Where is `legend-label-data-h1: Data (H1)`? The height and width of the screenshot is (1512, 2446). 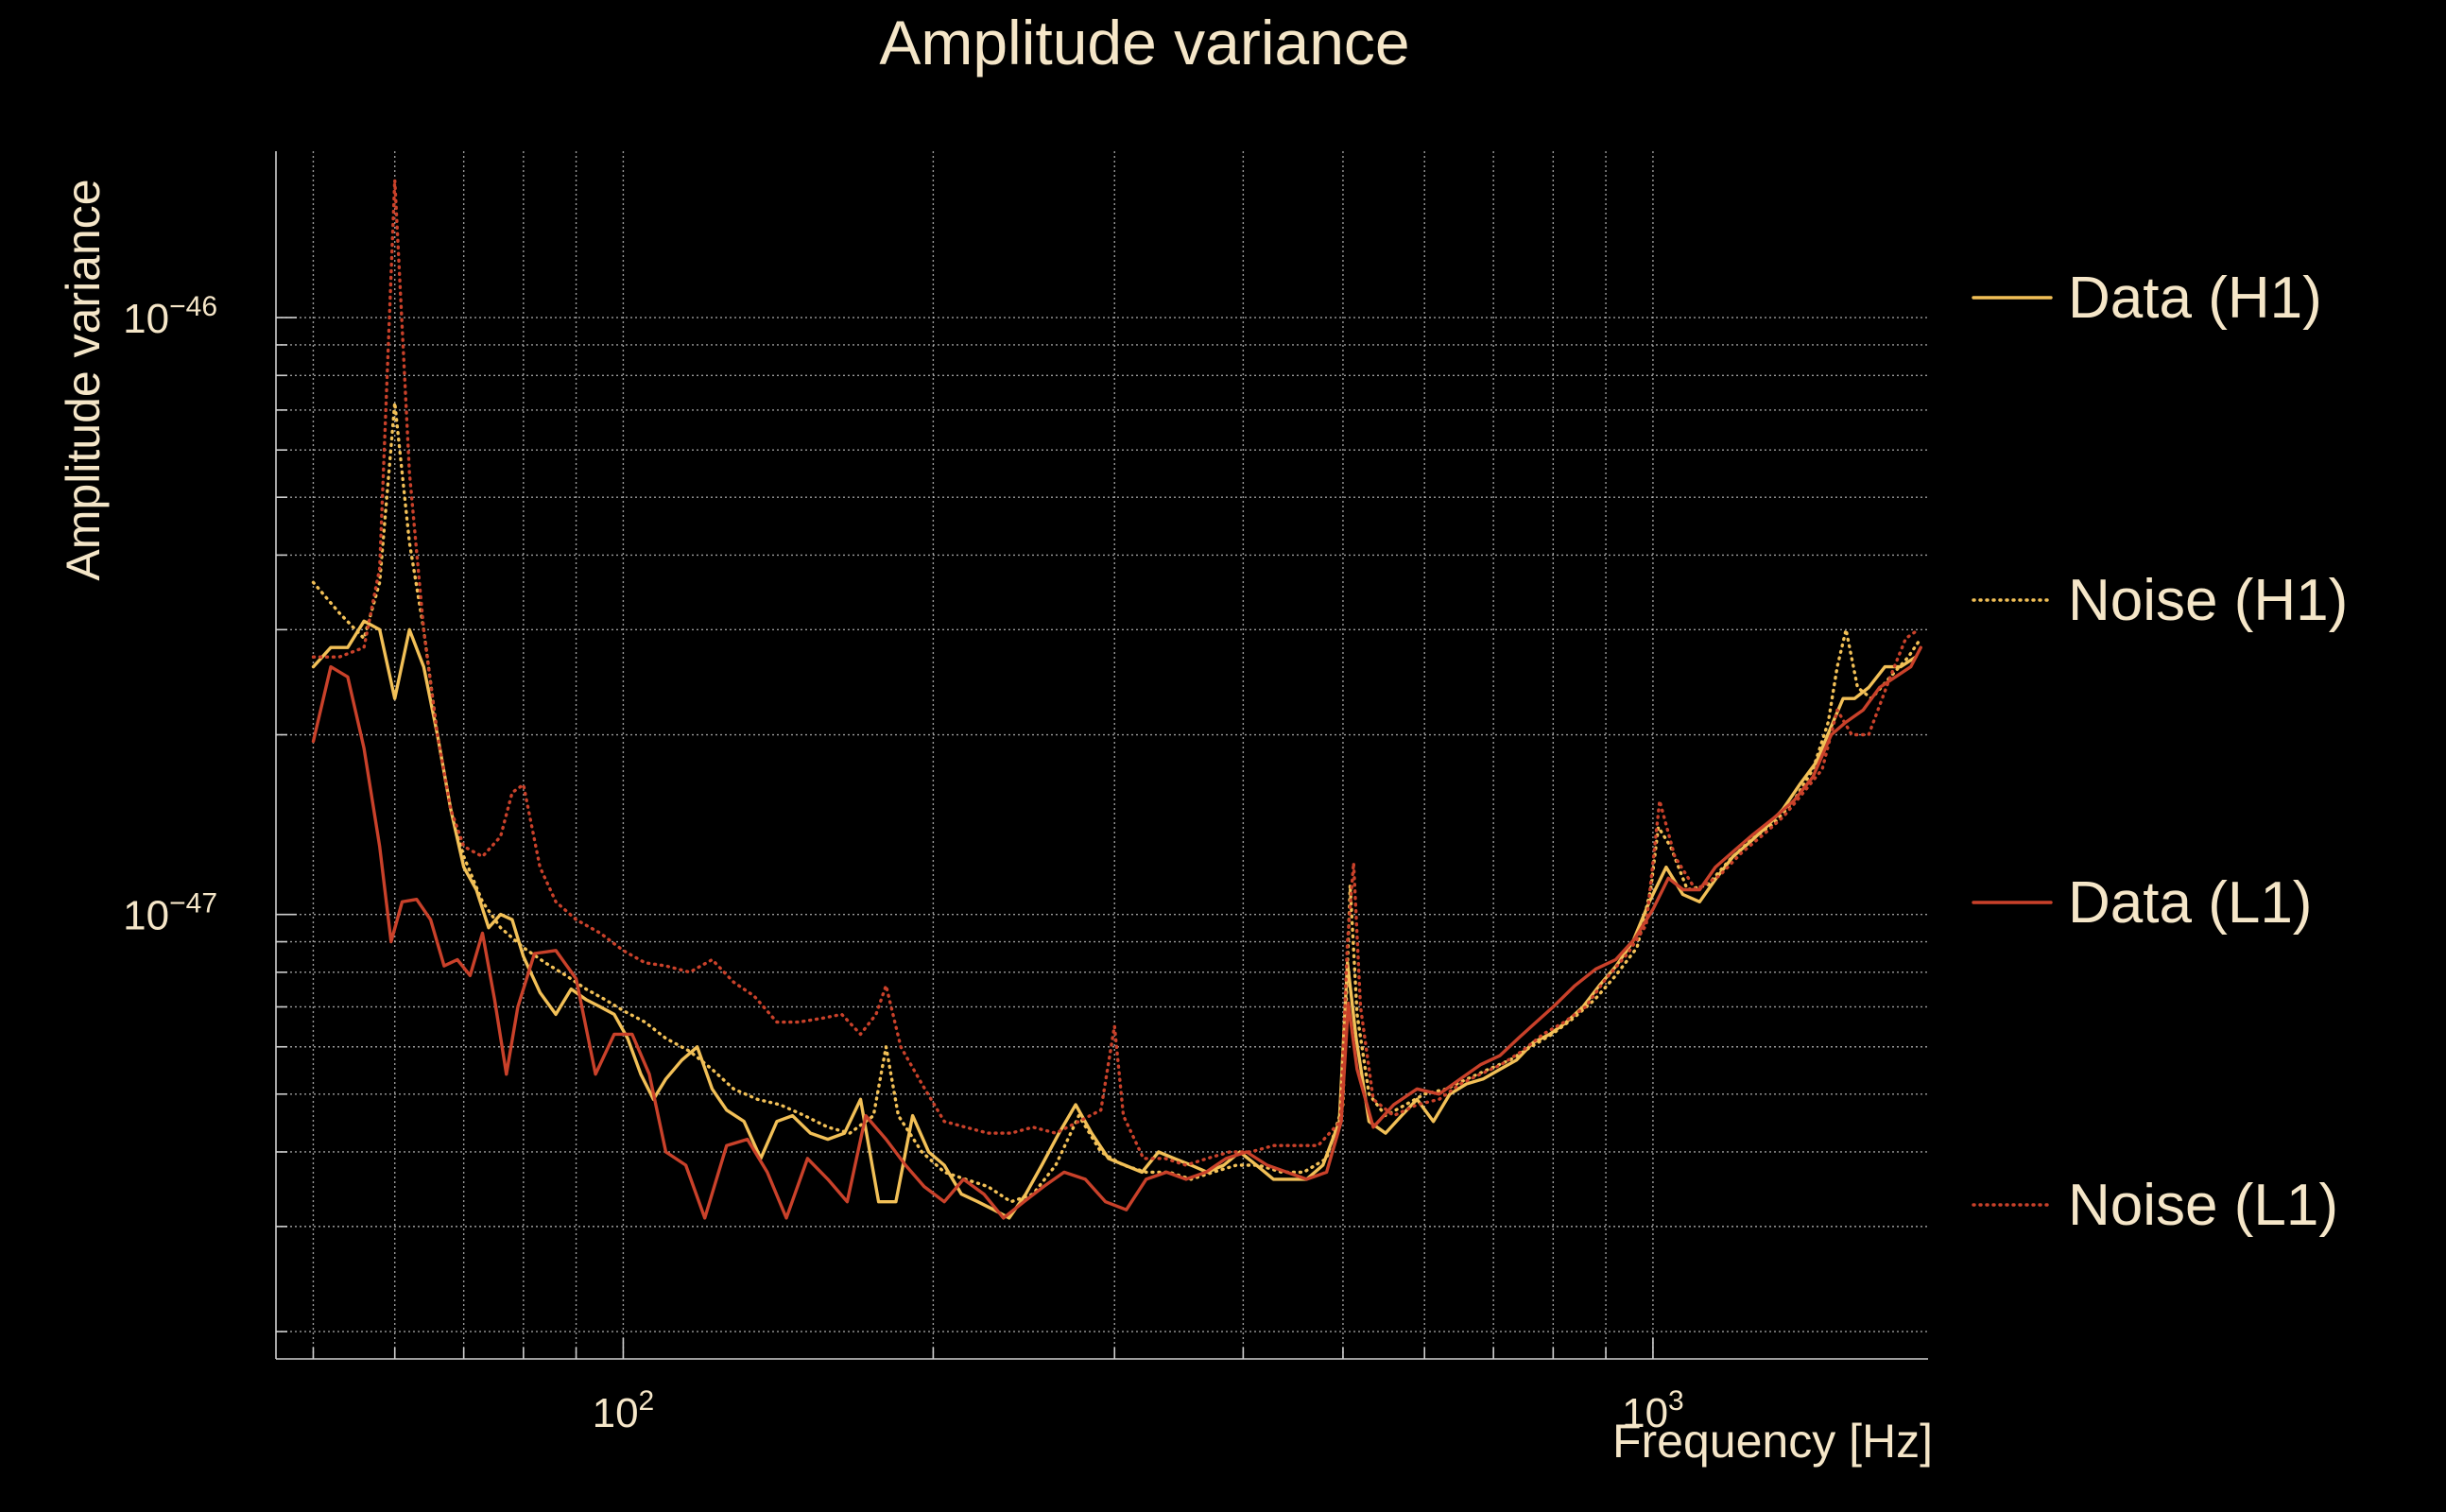
legend-label-data-h1: Data (H1) is located at coordinates (2195, 298).